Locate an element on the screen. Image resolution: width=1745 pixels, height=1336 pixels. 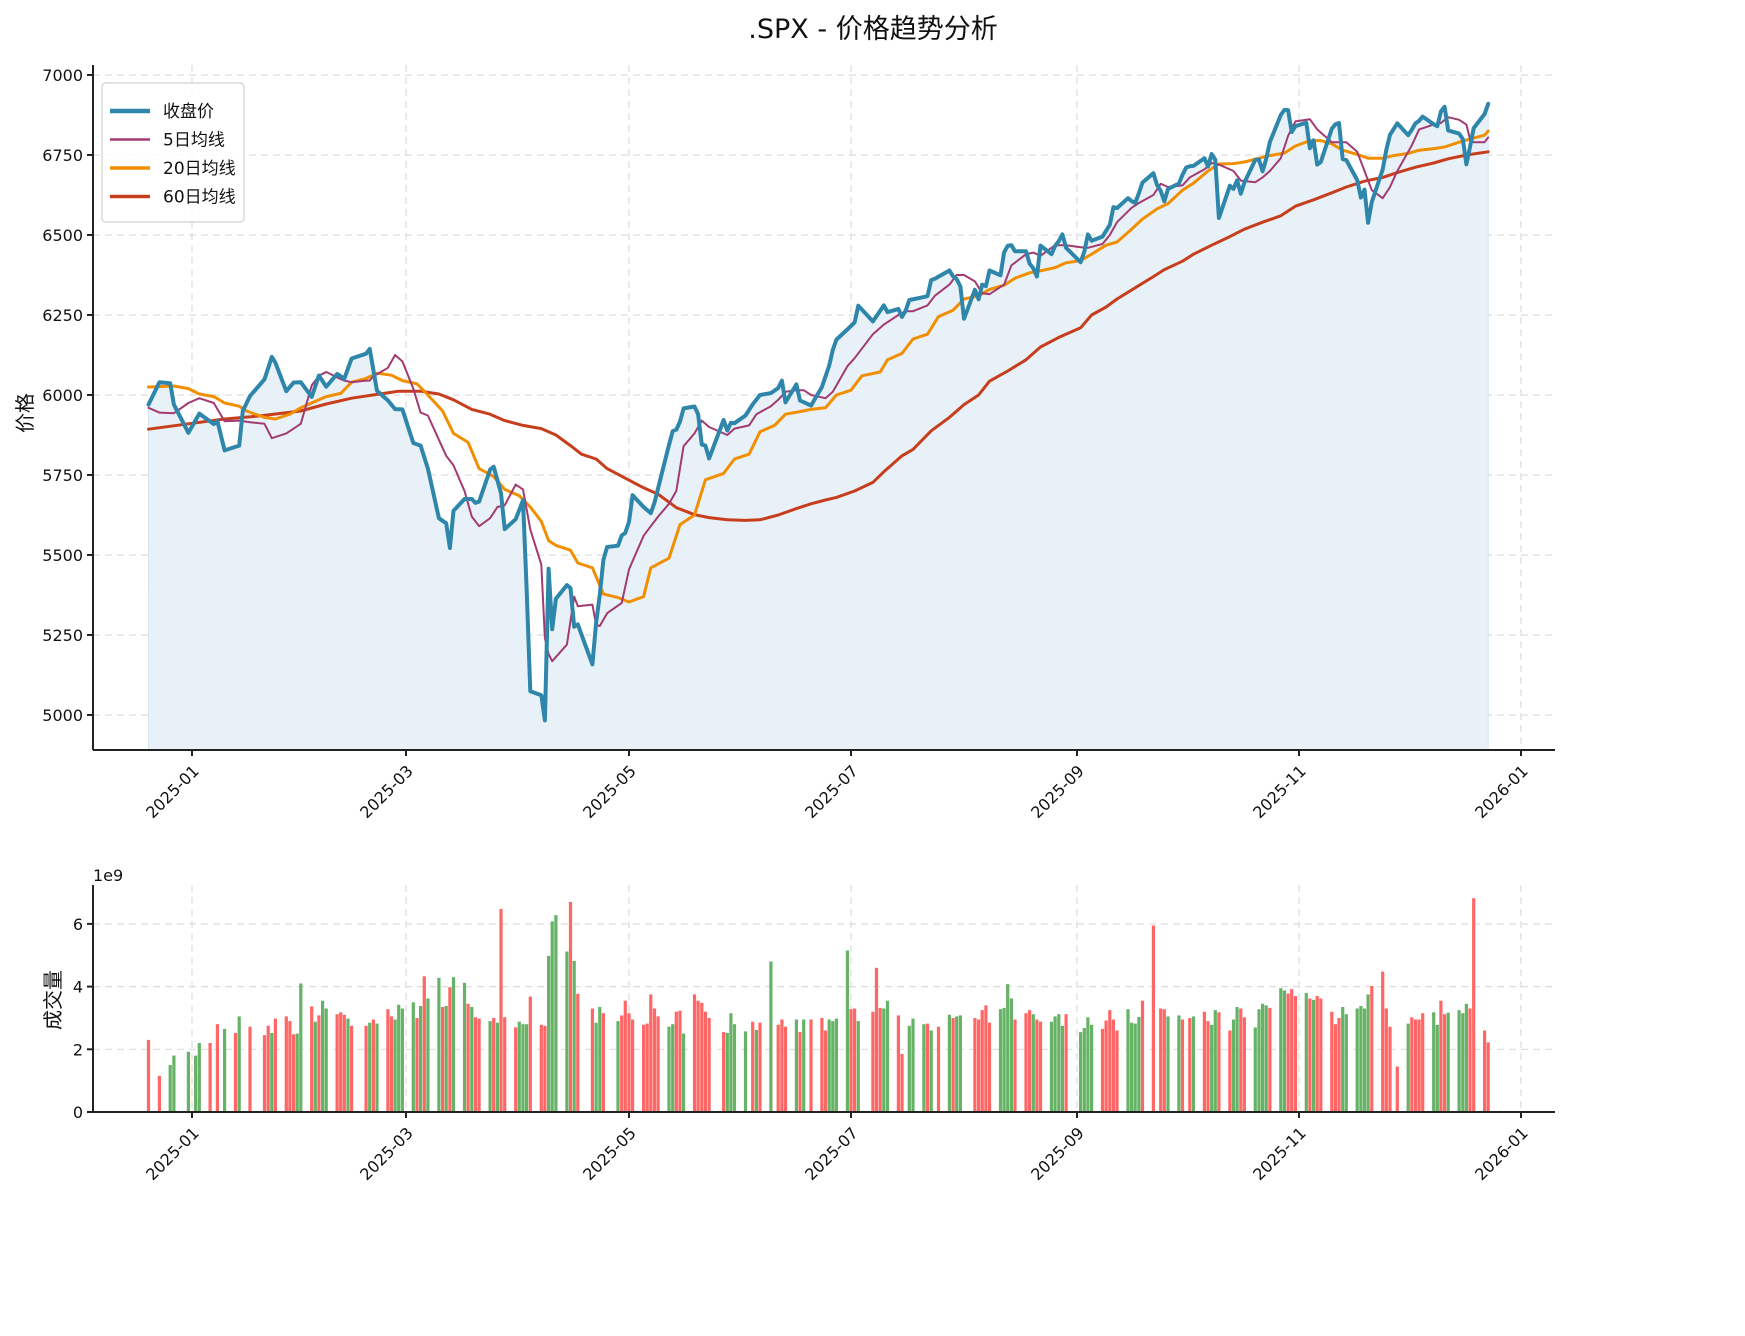
volume-y-tick-label: 6 is located at coordinates (78, 924).